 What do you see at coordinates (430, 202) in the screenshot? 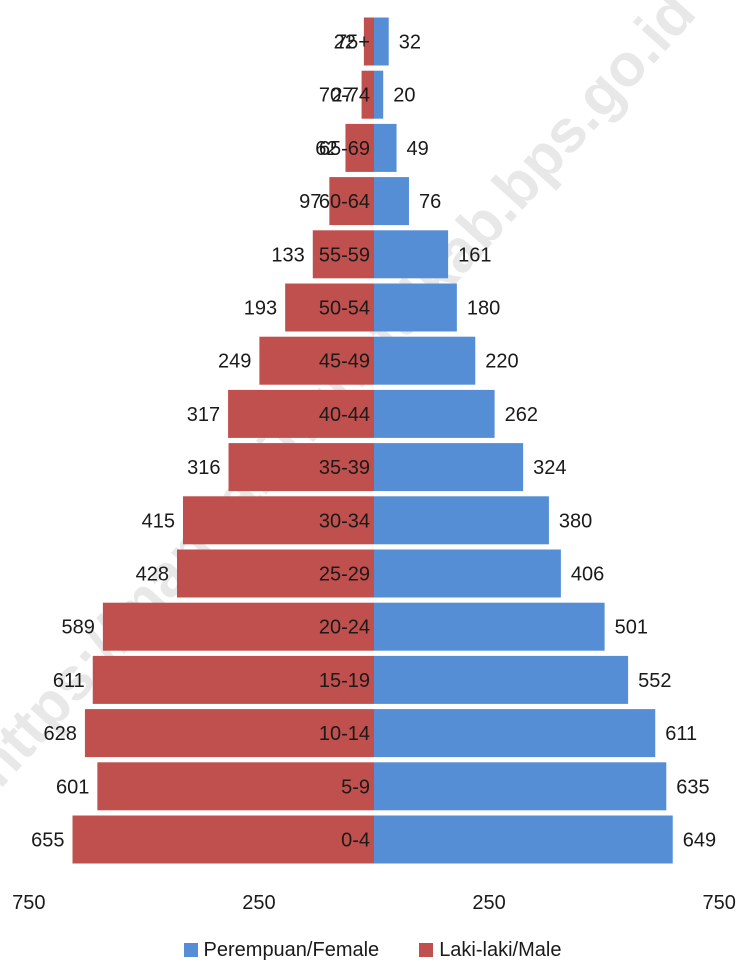
I see `label-female-60-64: 76` at bounding box center [430, 202].